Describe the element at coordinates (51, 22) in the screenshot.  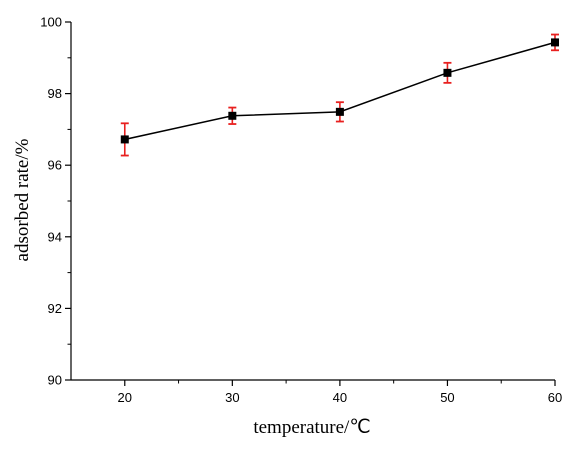
I see `y-tick-label: 100` at that location.